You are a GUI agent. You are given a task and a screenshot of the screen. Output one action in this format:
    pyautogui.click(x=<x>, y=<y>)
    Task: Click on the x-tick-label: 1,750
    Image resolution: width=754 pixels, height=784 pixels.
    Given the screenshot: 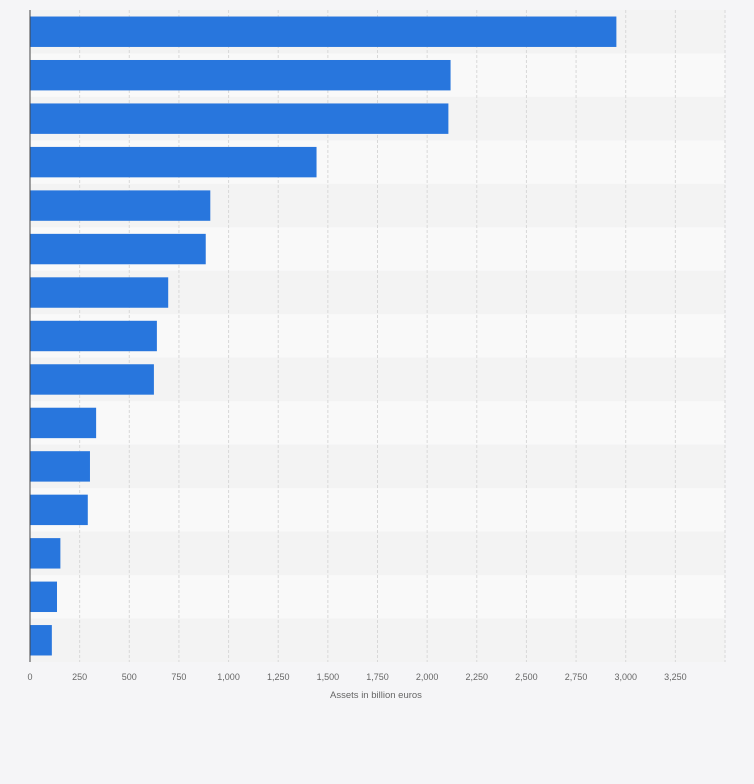 What is the action you would take?
    pyautogui.click(x=377, y=677)
    